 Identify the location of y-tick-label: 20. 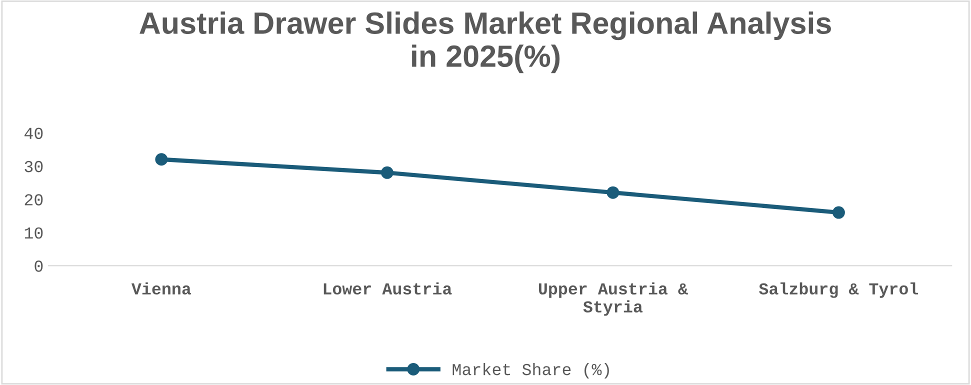
(33, 200).